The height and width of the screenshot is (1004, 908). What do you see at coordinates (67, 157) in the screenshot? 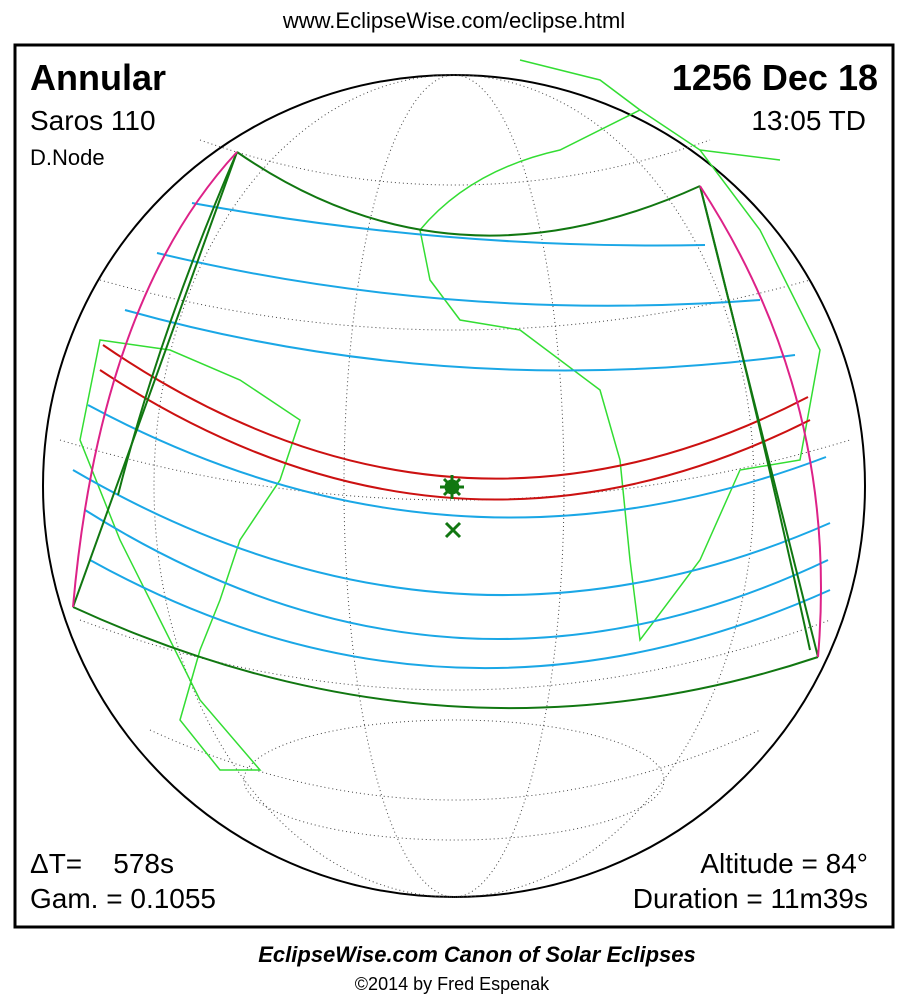
I see `node: D.Node` at bounding box center [67, 157].